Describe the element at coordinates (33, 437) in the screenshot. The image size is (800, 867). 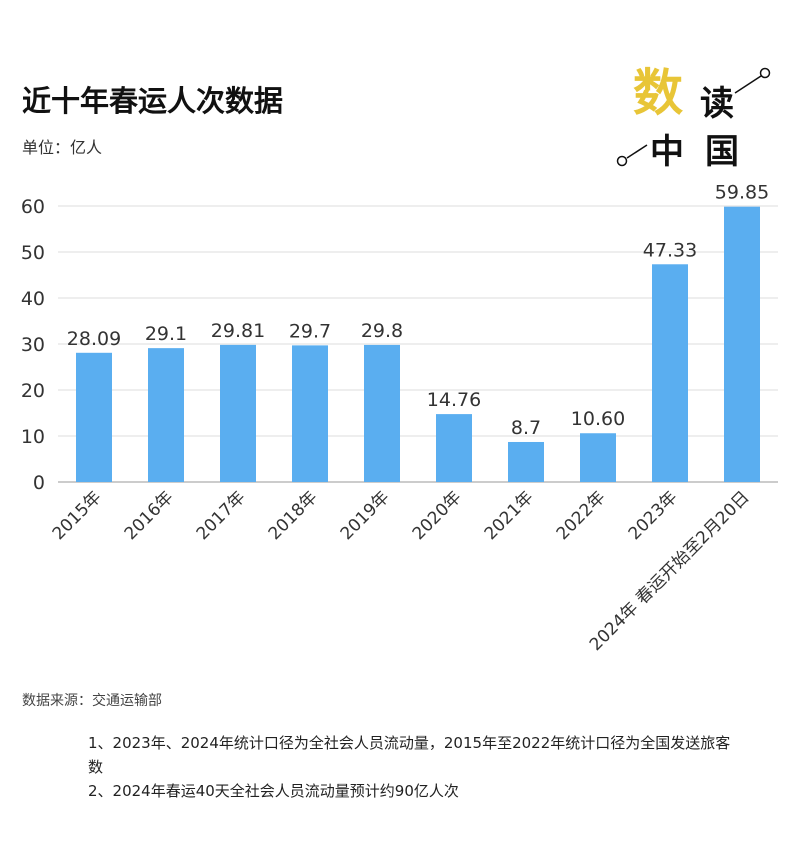
I see `y-tick-label: 10` at that location.